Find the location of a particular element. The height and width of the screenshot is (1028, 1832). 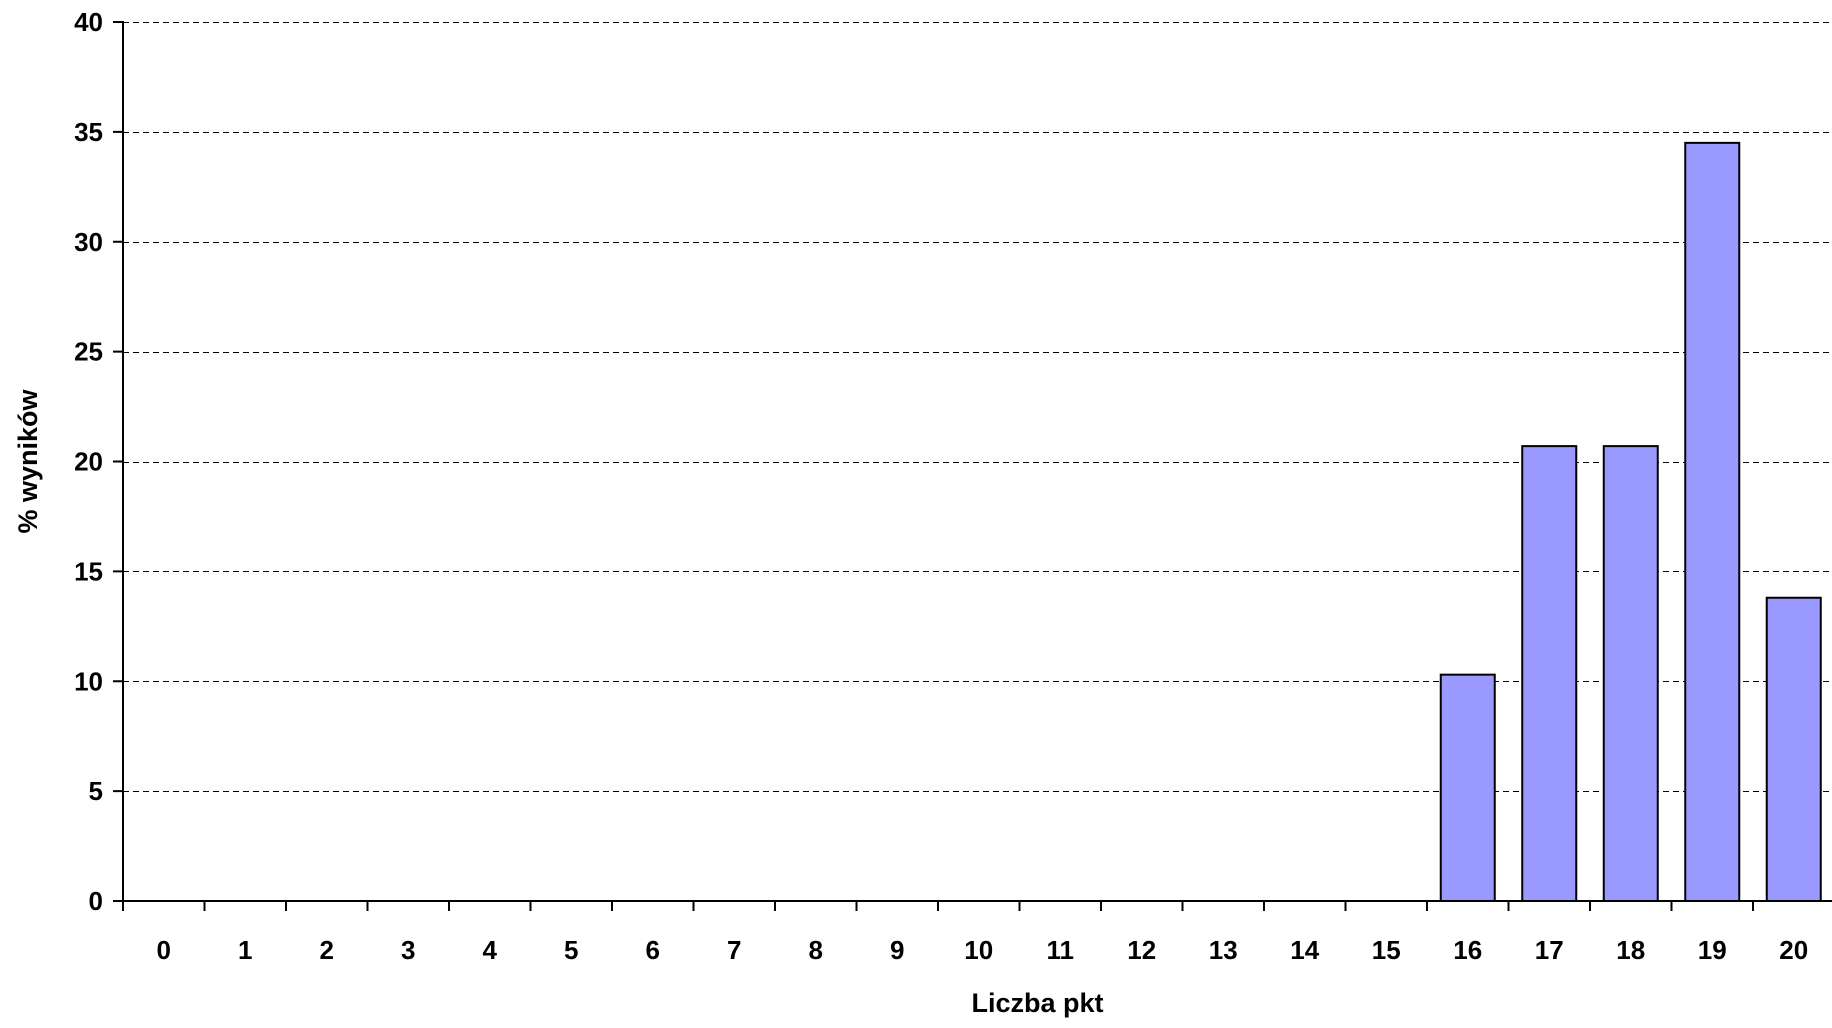

x-tick-label: 2 is located at coordinates (327, 950).